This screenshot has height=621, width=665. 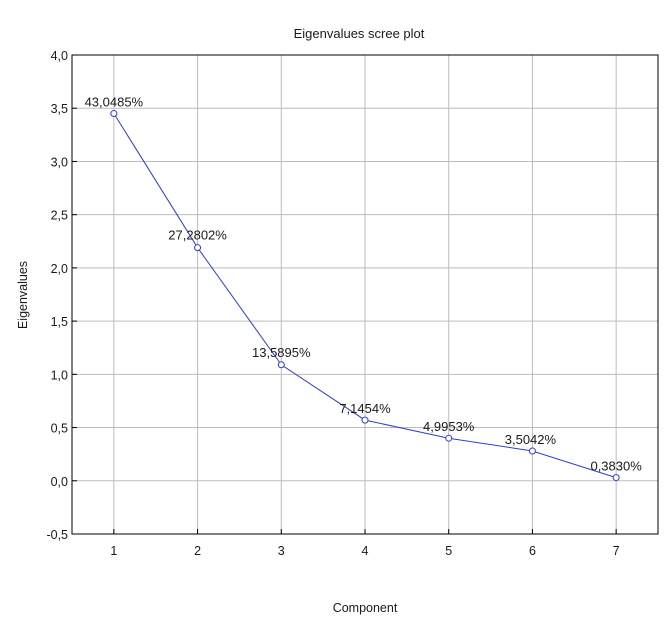 What do you see at coordinates (616, 551) in the screenshot?
I see `x-tick-label: 7` at bounding box center [616, 551].